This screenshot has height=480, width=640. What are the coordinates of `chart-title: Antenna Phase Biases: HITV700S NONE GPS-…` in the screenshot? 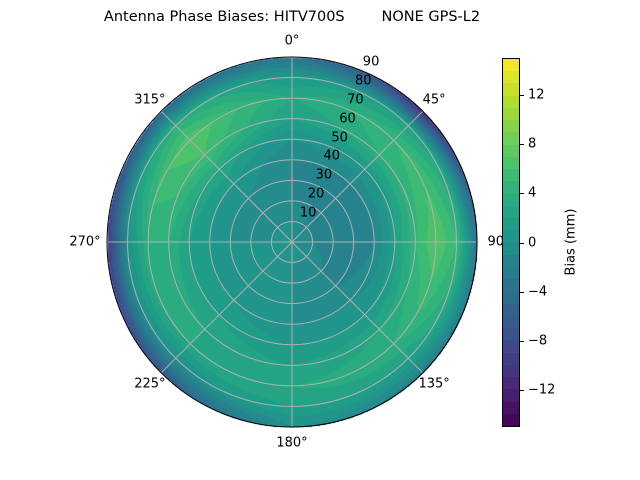 It's located at (292, 17).